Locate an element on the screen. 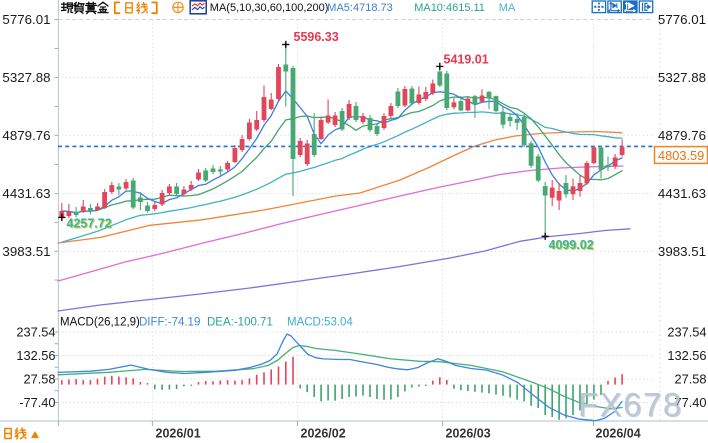  svg-text: 5419.01 is located at coordinates (466, 60).